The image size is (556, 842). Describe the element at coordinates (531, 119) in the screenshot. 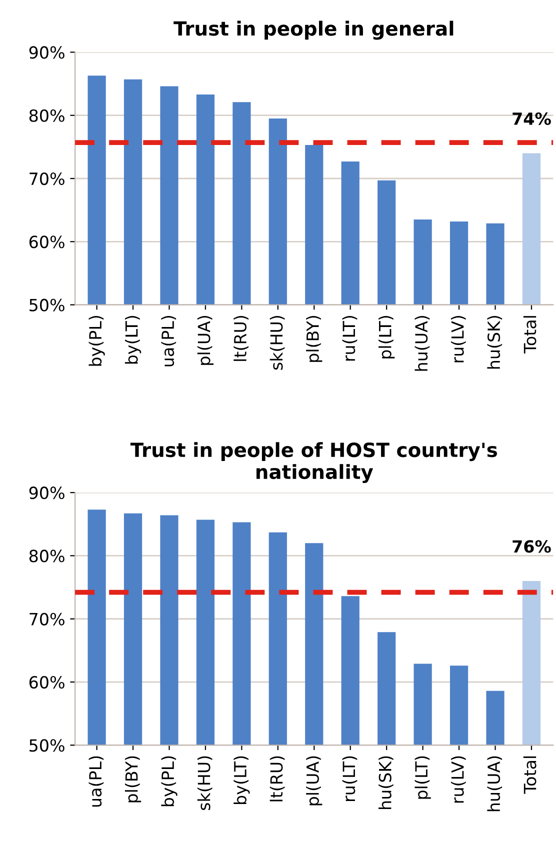

I see `data-label: 74%` at that location.